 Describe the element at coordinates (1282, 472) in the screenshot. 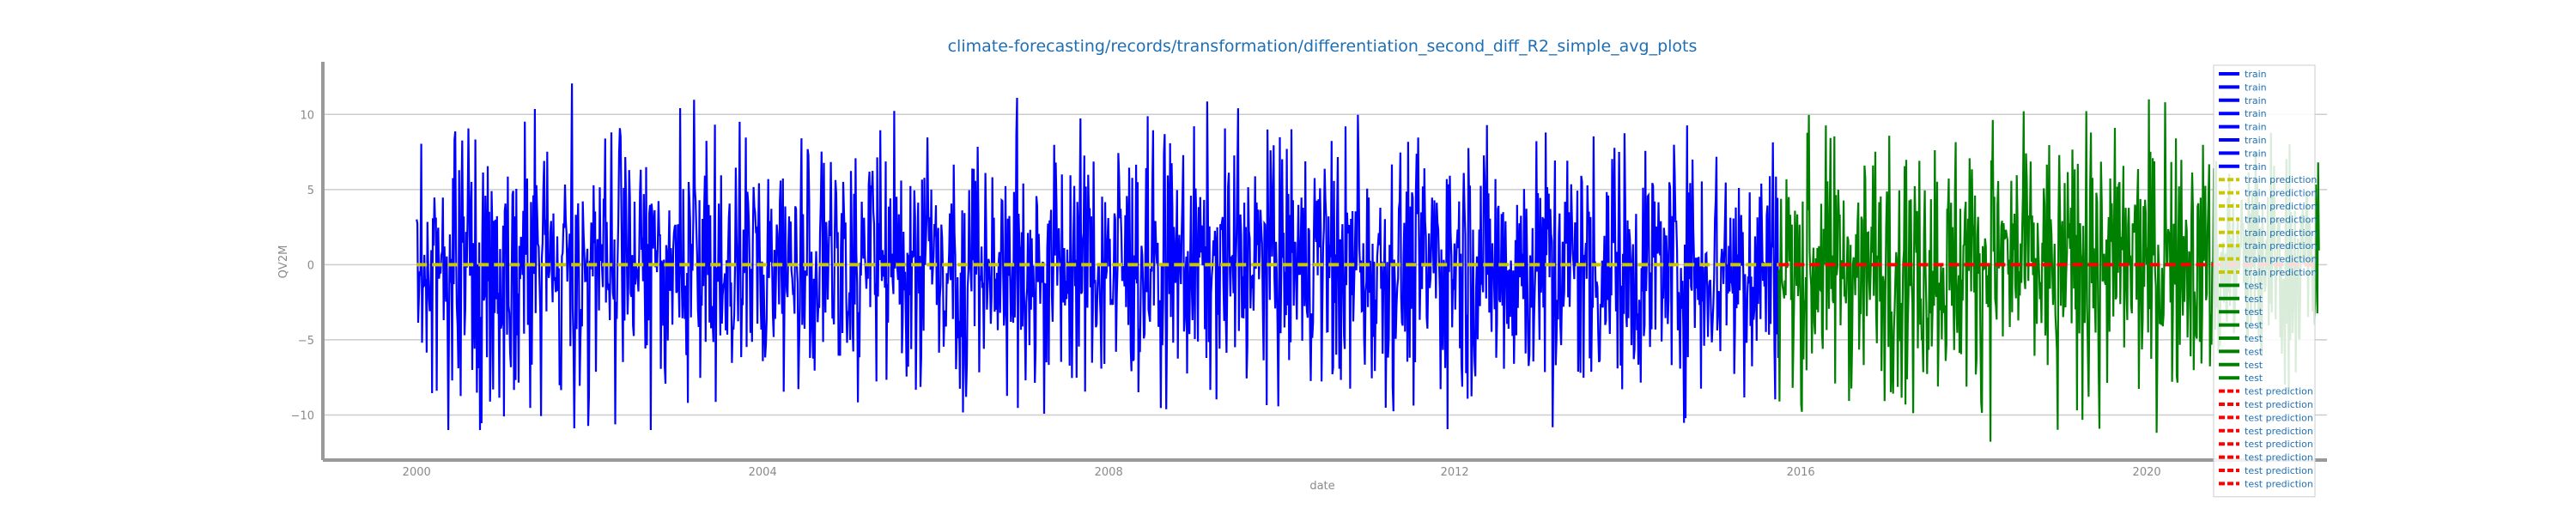

I see `x-ticks: 2000 2004 2008 2012 2016 2020` at that location.